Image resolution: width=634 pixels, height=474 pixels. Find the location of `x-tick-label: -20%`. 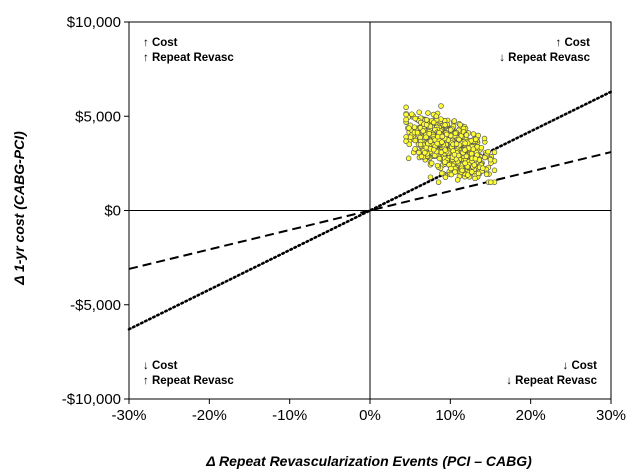

x-tick-label: -20% is located at coordinates (209, 415).